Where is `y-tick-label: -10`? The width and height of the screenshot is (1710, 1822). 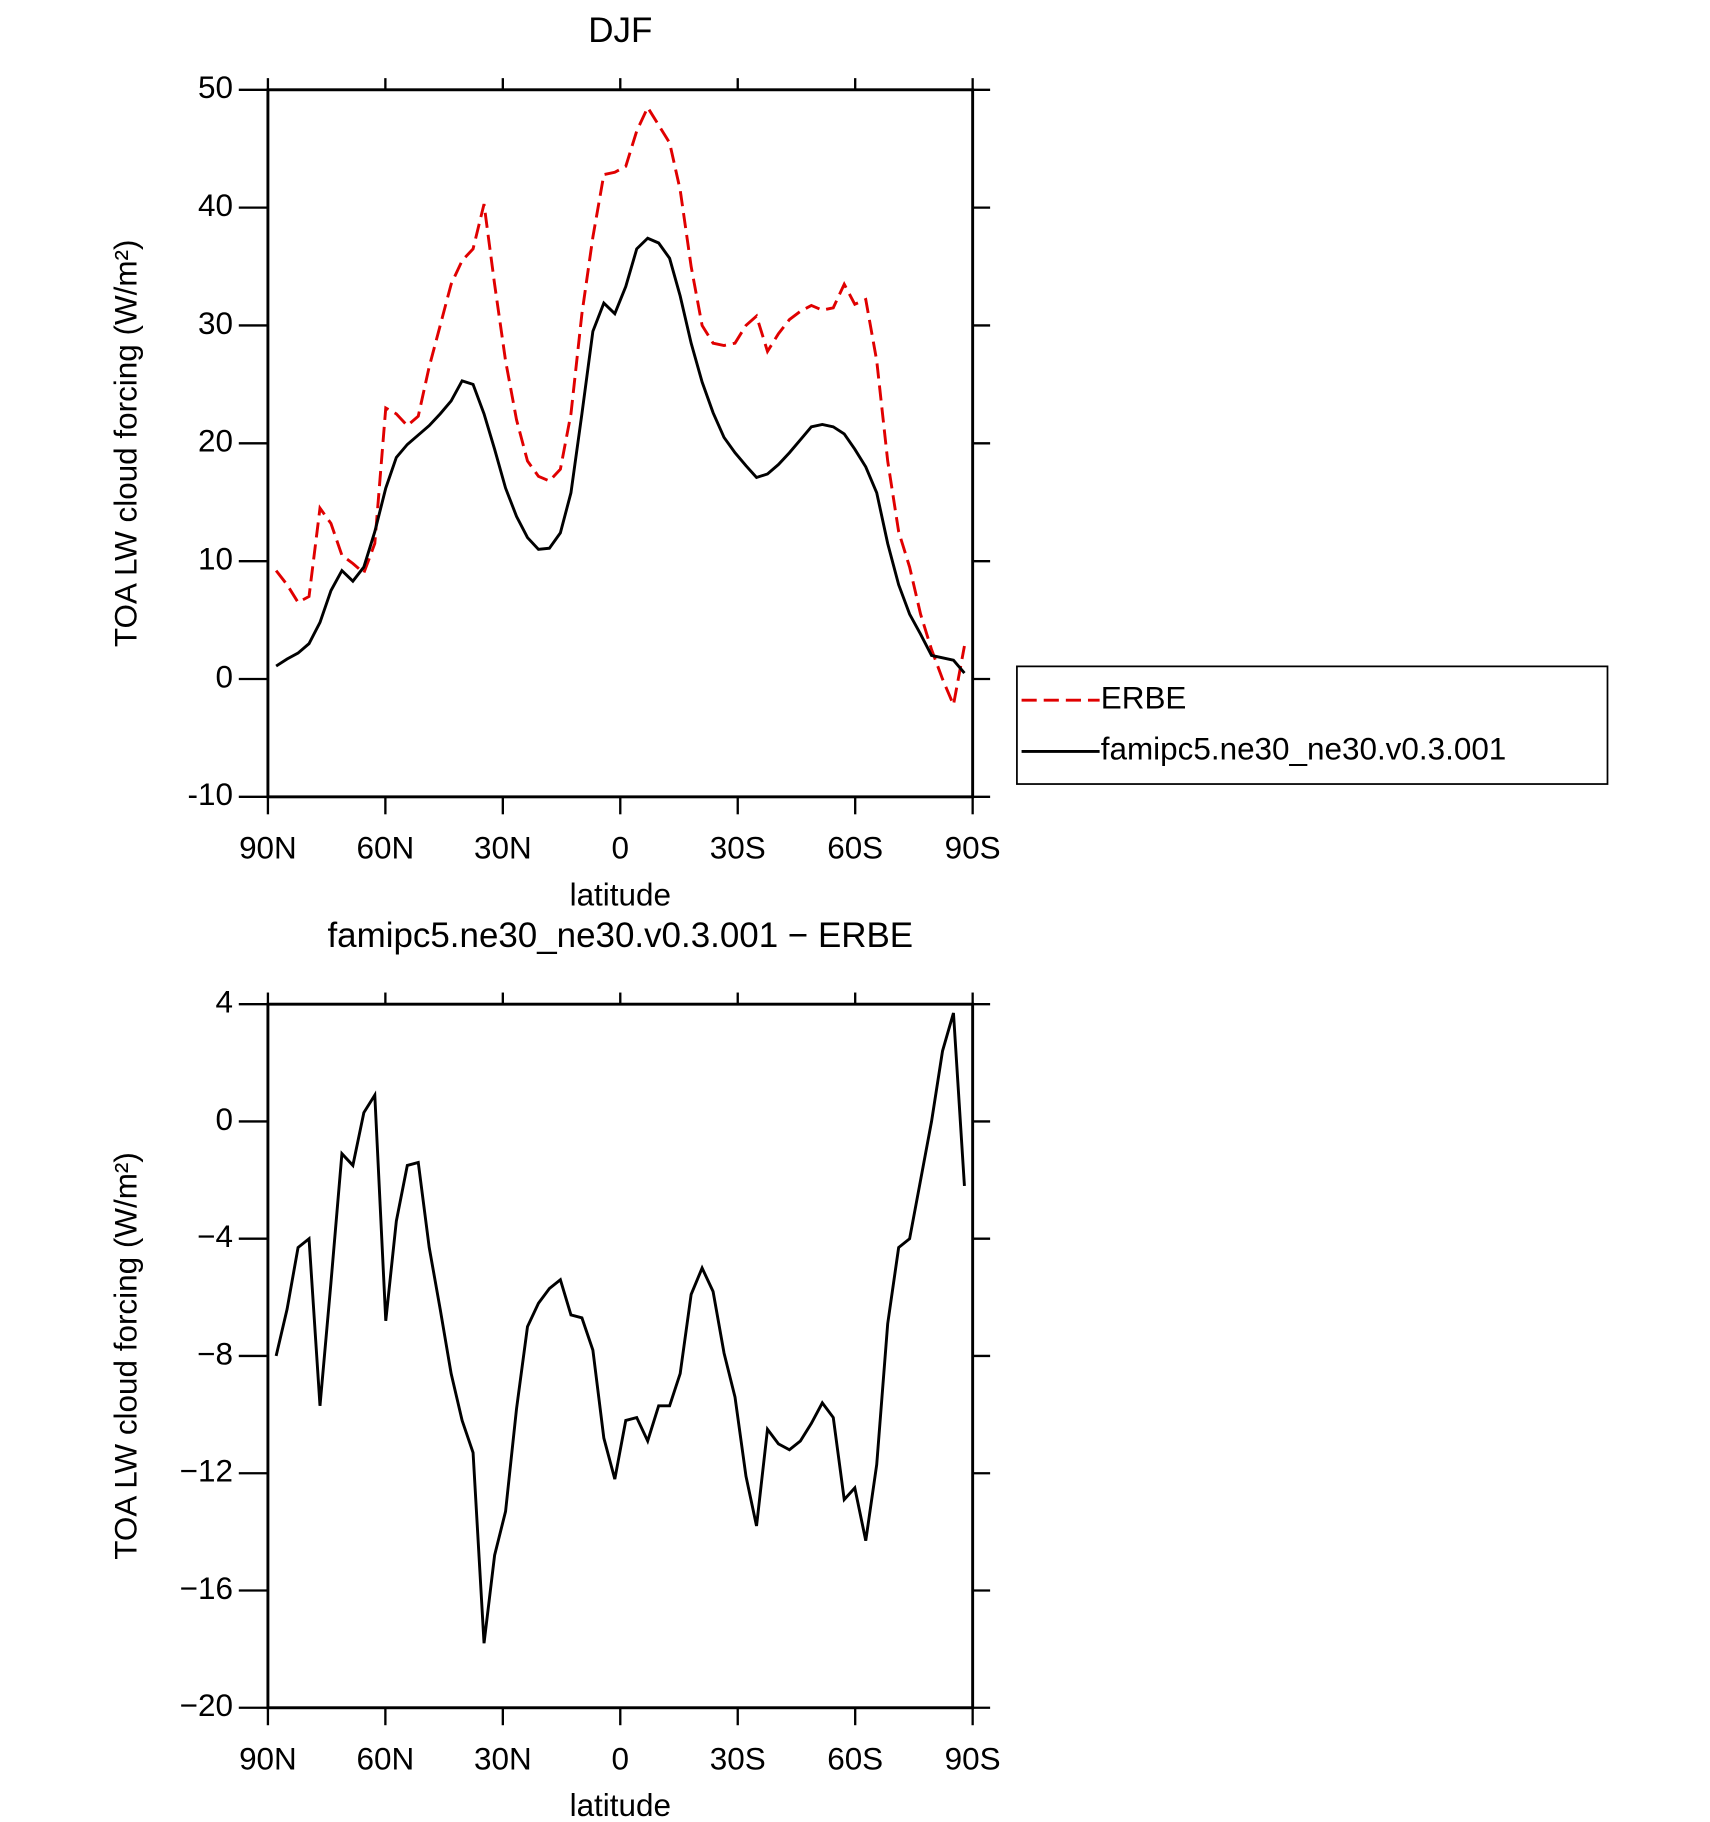
y-tick-label: -10 is located at coordinates (210, 794).